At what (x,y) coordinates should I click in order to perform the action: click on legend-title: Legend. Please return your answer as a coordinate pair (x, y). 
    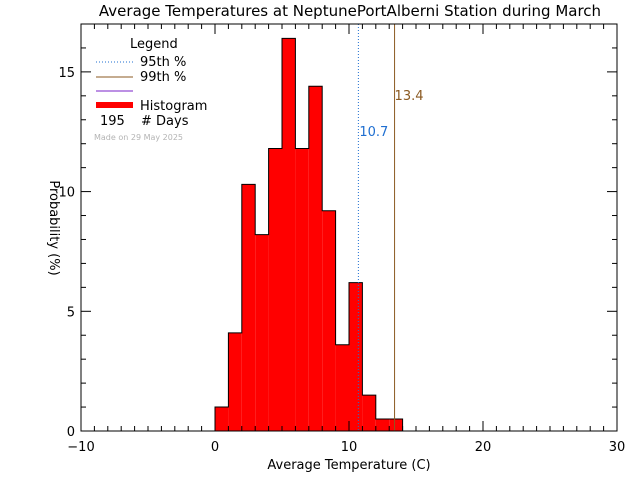
    Looking at the image, I should click on (154, 44).